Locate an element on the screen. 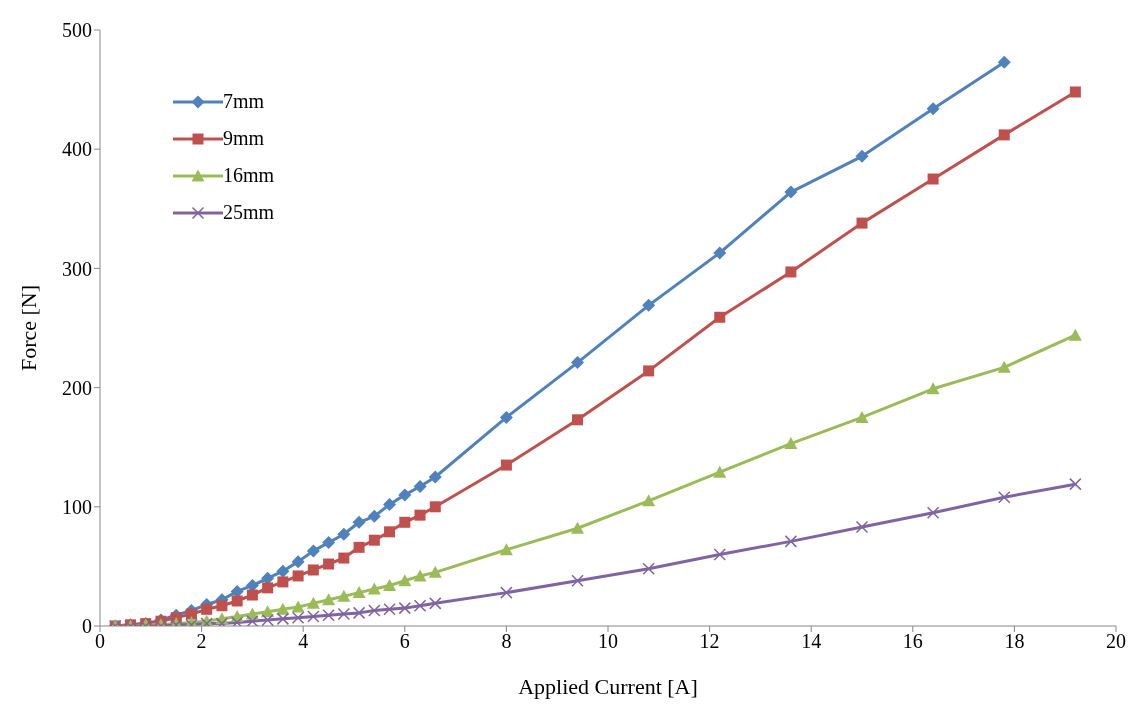 Image resolution: width=1138 pixels, height=715 pixels. y-axis-title: Force [N] is located at coordinates (28, 328).